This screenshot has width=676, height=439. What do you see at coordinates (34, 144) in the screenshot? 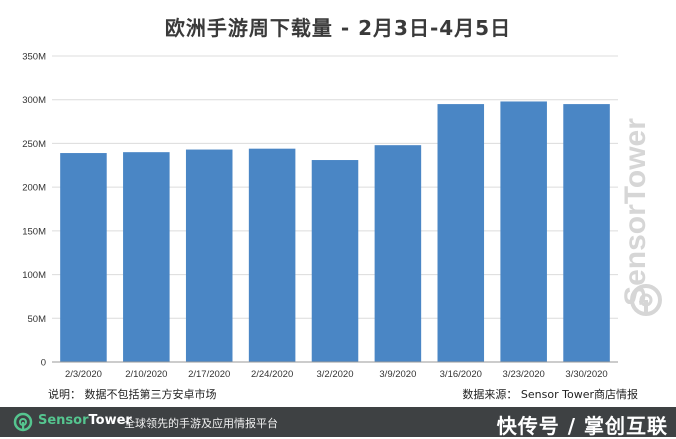
I see `y-tick-label: 250M` at bounding box center [34, 144].